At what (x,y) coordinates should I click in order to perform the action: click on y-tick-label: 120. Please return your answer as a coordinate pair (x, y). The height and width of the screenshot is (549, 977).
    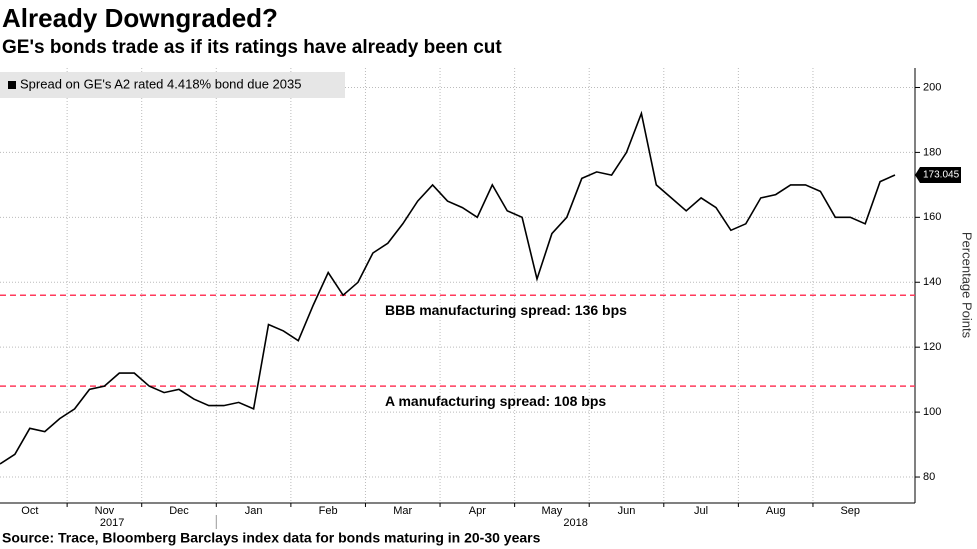
    Looking at the image, I should click on (932, 347).